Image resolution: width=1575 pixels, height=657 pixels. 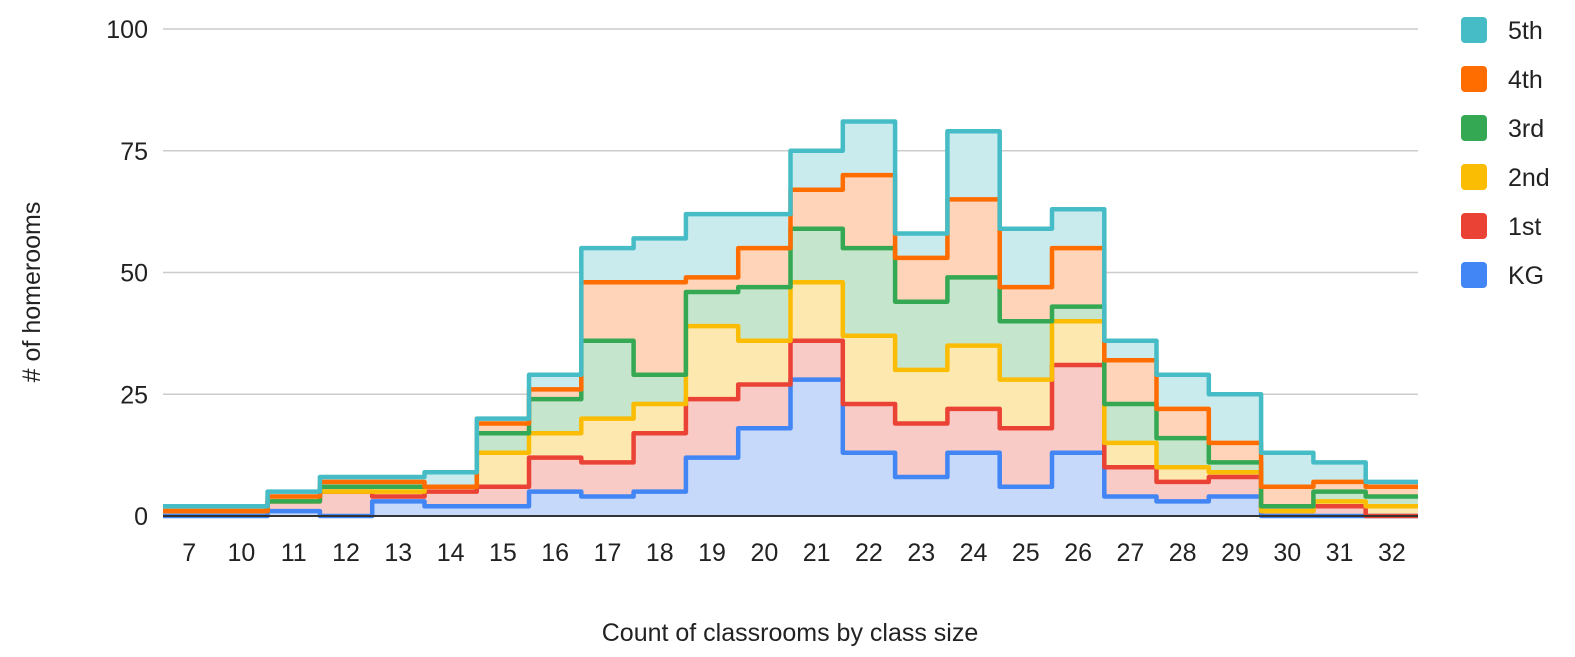 I want to click on legend-item-1st: 1st, so click(x=1501, y=227).